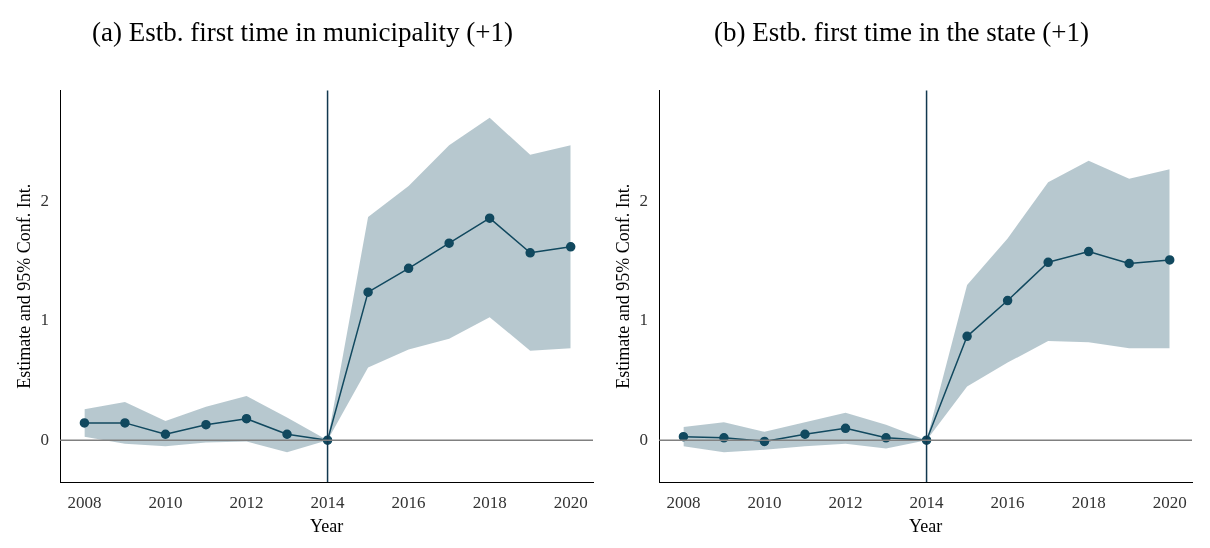 Image resolution: width=1210 pixels, height=548 pixels. I want to click on chart-title: (b) Estb. first time in the state (+1), so click(901, 32).